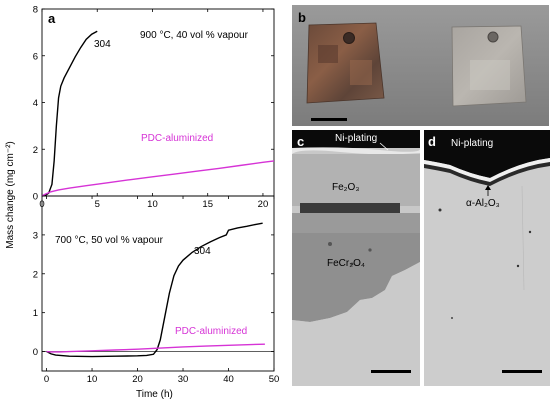  I want to click on panel-letter-a: a, so click(52, 18).